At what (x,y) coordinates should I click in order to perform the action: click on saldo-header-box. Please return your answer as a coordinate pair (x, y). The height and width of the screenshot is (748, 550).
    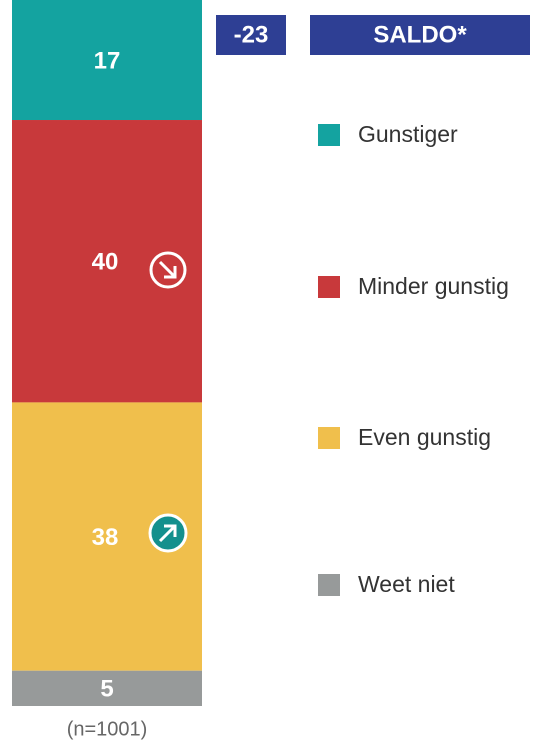
    Looking at the image, I should click on (420, 35).